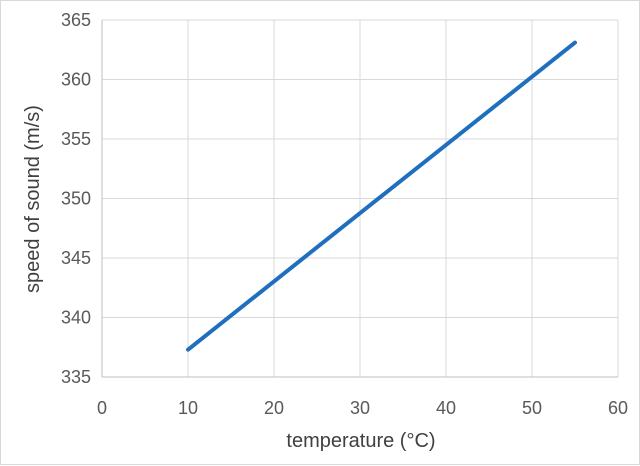 The width and height of the screenshot is (640, 466). Describe the element at coordinates (76, 318) in the screenshot. I see `y-tick-label: 340` at that location.